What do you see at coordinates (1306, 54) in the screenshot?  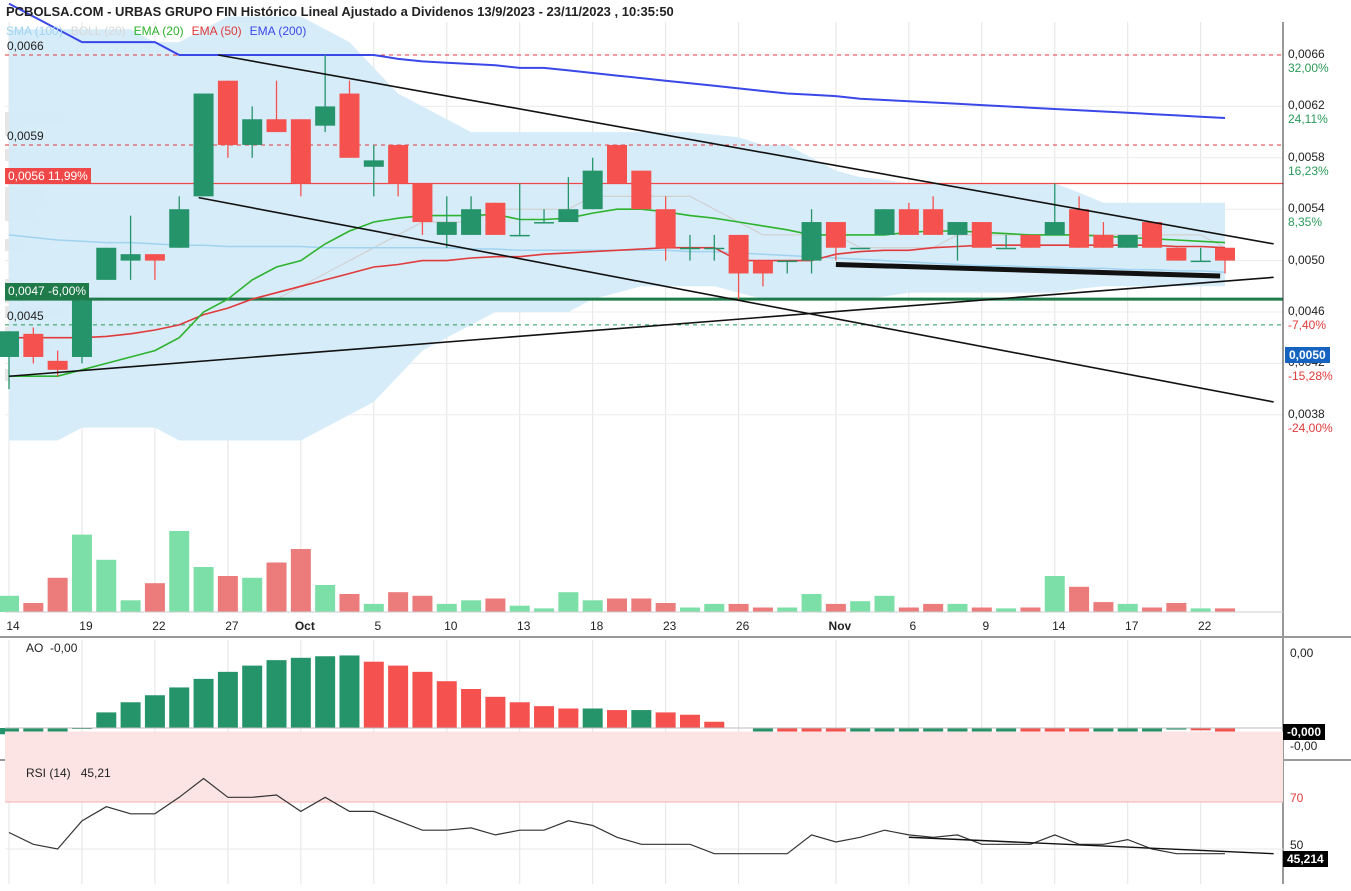 I see `price-tick-label: 0,0066` at bounding box center [1306, 54].